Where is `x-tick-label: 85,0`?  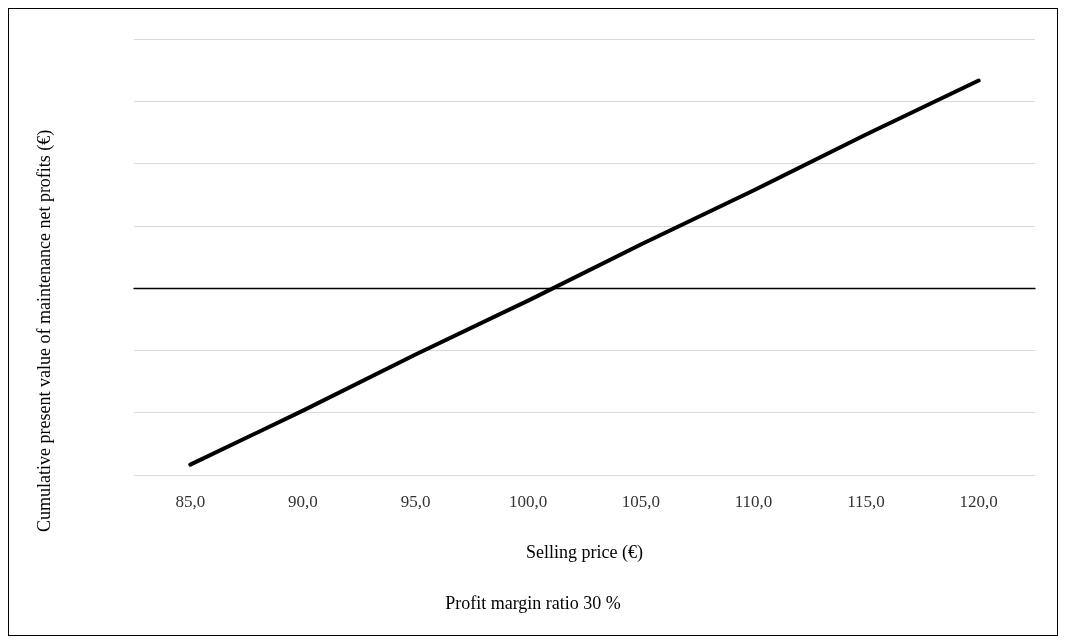 x-tick-label: 85,0 is located at coordinates (190, 501).